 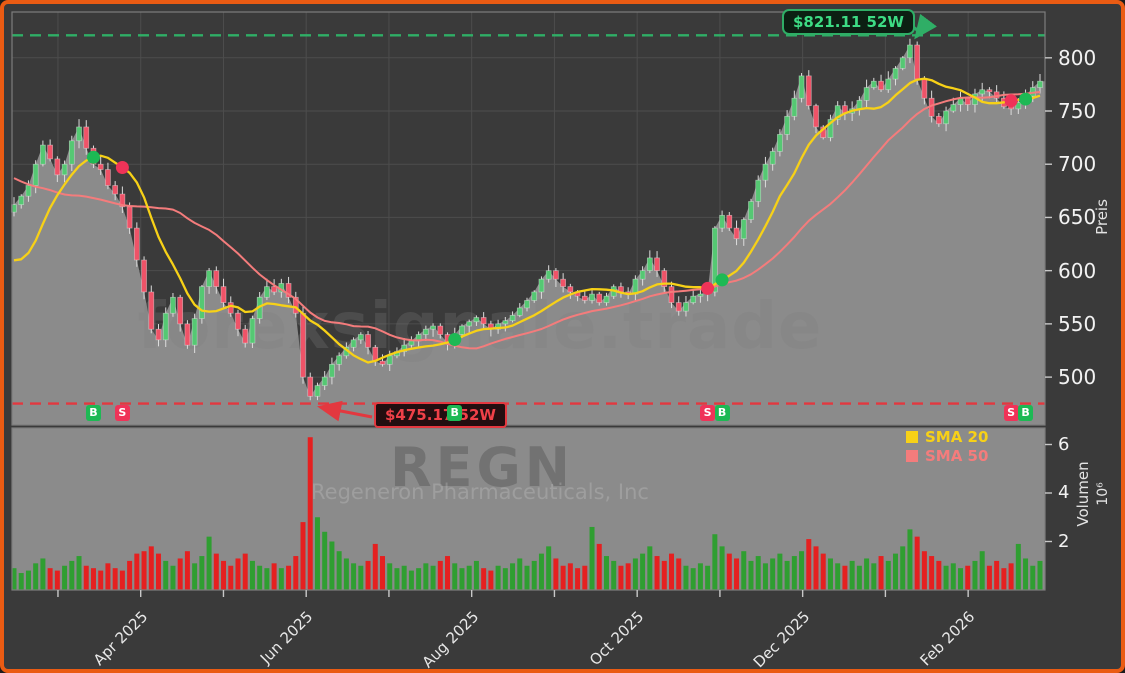 What do you see at coordinates (122, 168) in the screenshot?
I see `death-cross-dot` at bounding box center [122, 168].